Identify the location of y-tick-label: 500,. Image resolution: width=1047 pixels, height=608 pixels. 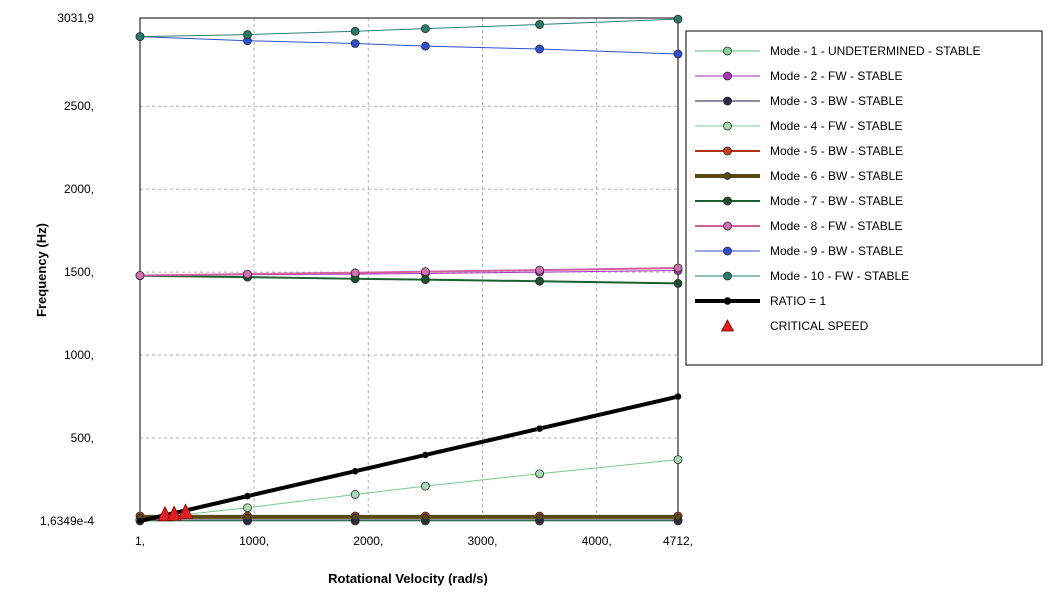
(82, 438).